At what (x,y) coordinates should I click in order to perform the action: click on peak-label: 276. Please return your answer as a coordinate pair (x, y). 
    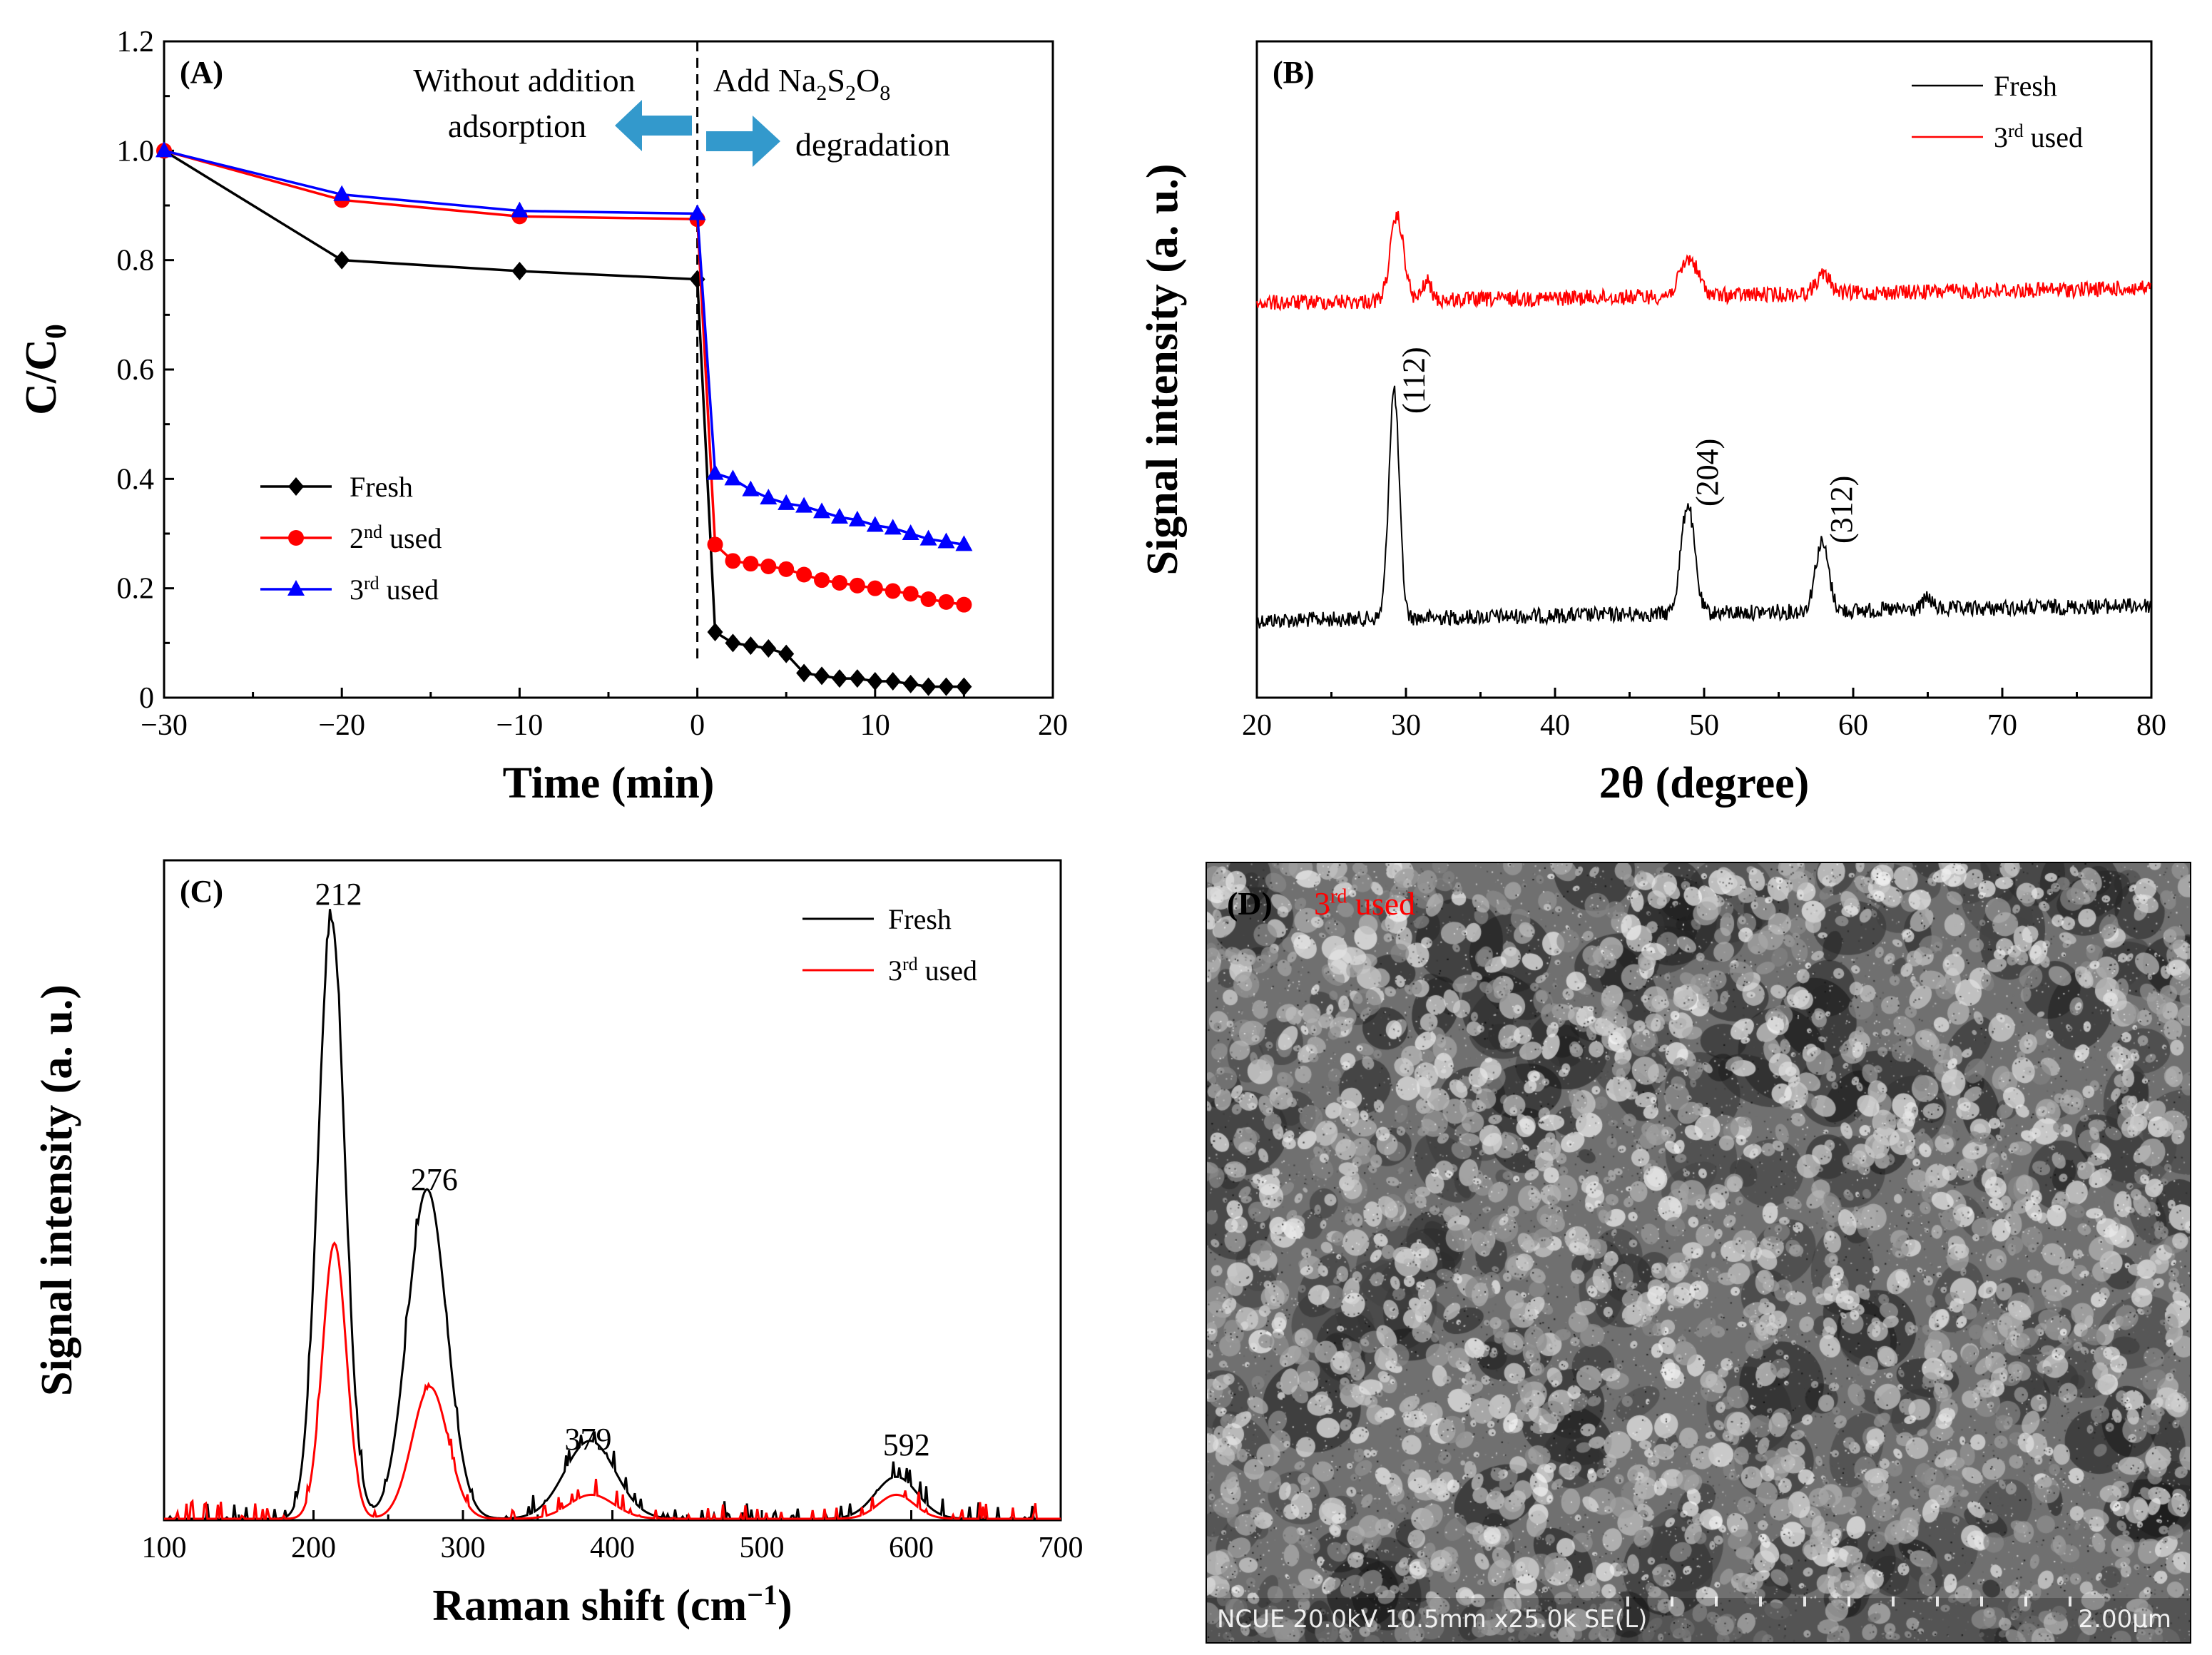
    Looking at the image, I should click on (434, 1179).